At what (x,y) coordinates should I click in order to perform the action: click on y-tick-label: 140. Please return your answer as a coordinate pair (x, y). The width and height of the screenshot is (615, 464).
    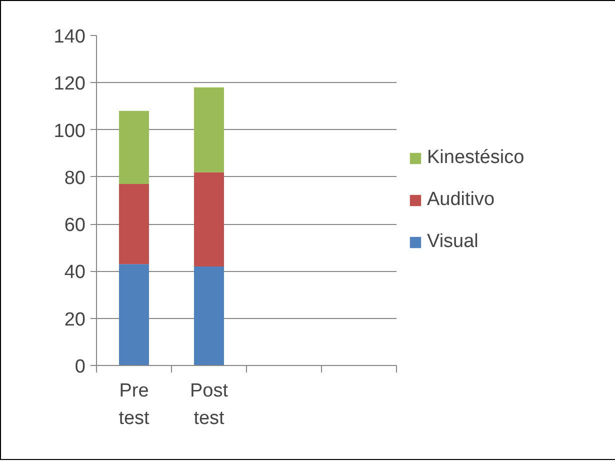
    Looking at the image, I should click on (70, 37).